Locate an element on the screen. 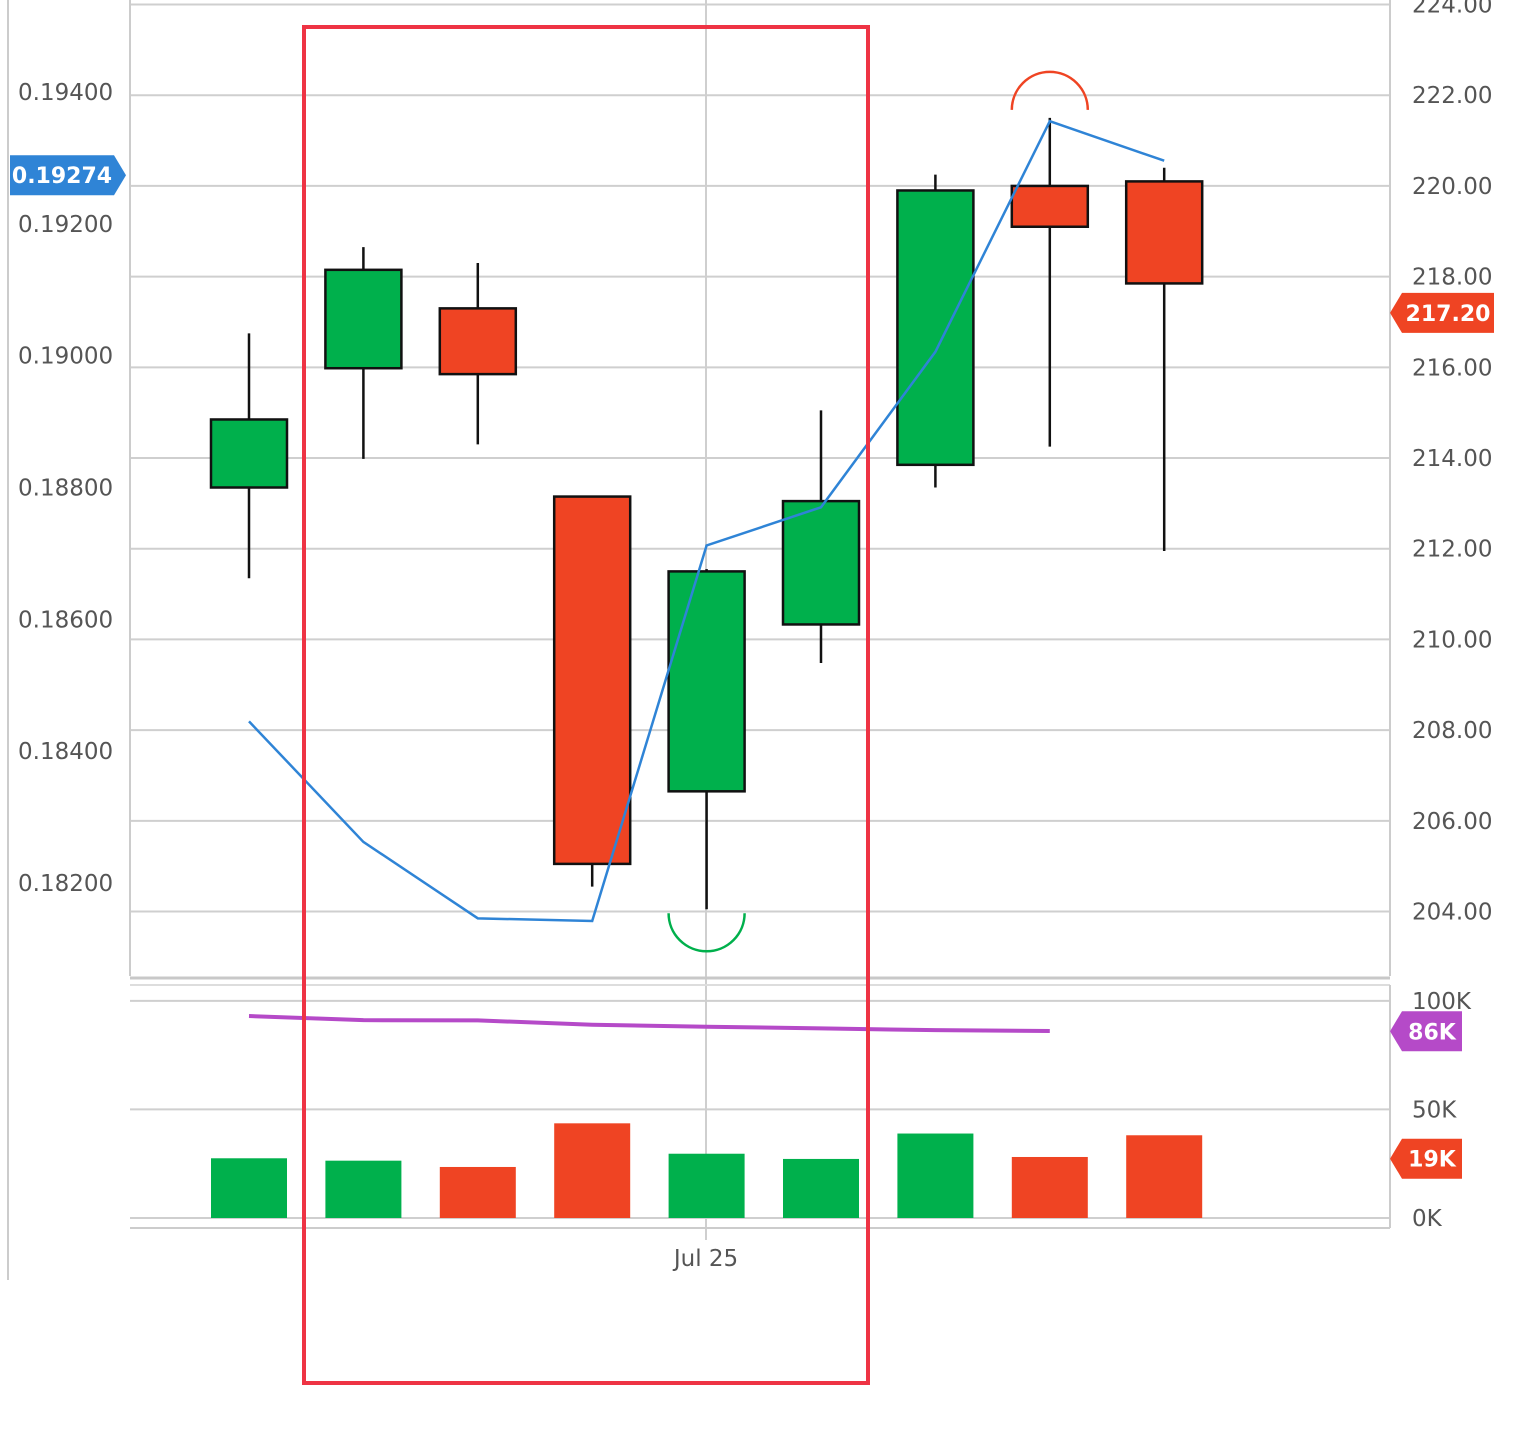 The width and height of the screenshot is (1516, 1441). left-price-badge: 0.19274 is located at coordinates (68, 175).